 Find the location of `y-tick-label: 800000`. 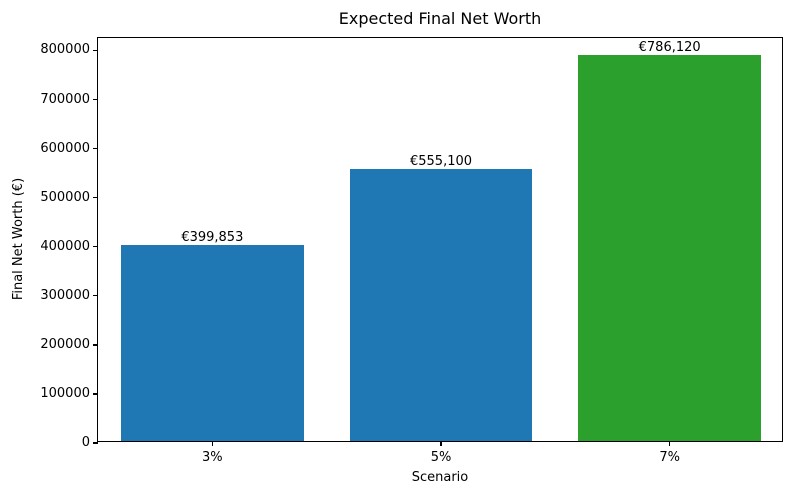

y-tick-label: 800000 is located at coordinates (65, 50).